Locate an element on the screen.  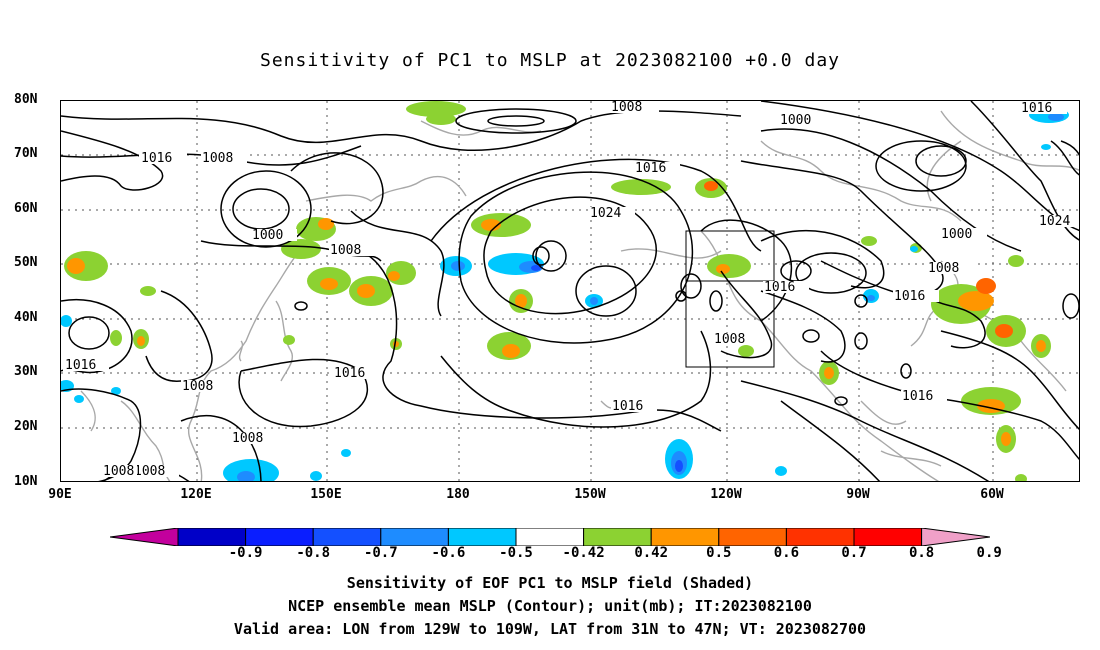
colorbar-label: 0.8 is located at coordinates (921, 553).